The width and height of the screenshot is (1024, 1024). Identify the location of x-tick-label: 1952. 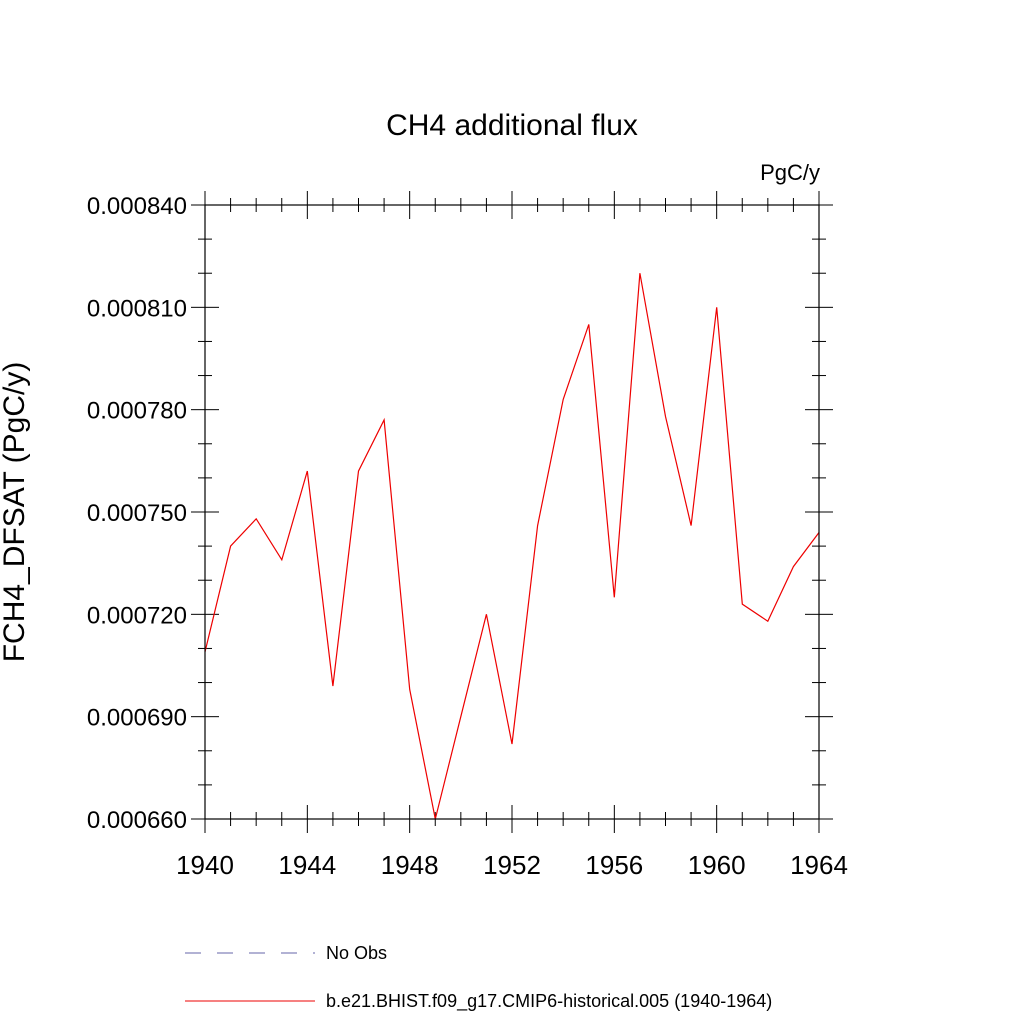
(512, 865).